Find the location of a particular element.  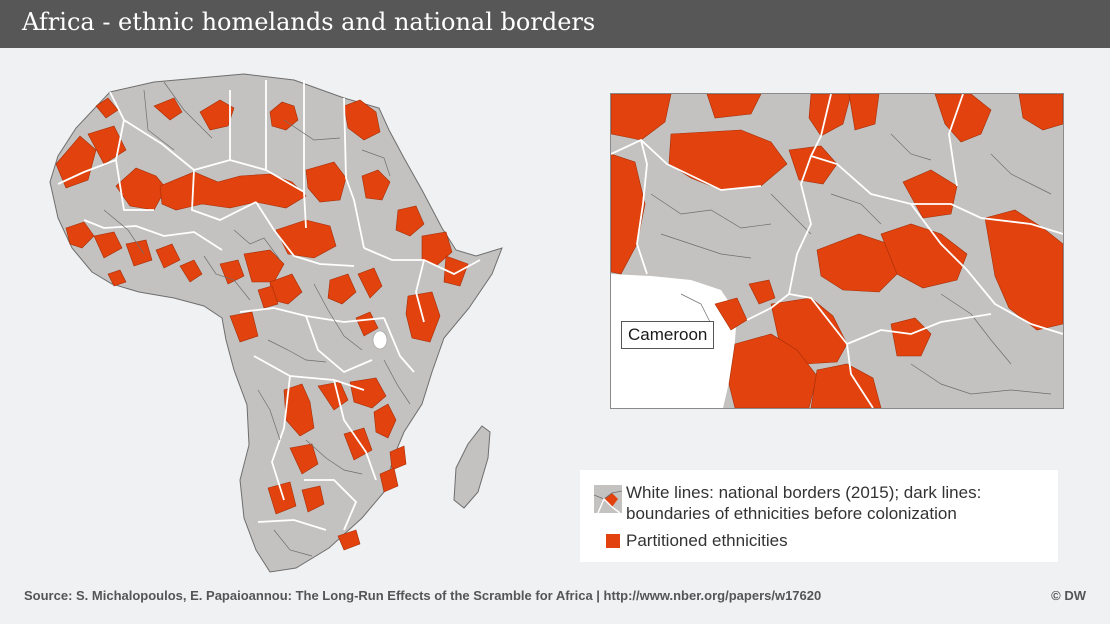

partitioned-swatch-icon is located at coordinates (613, 541).